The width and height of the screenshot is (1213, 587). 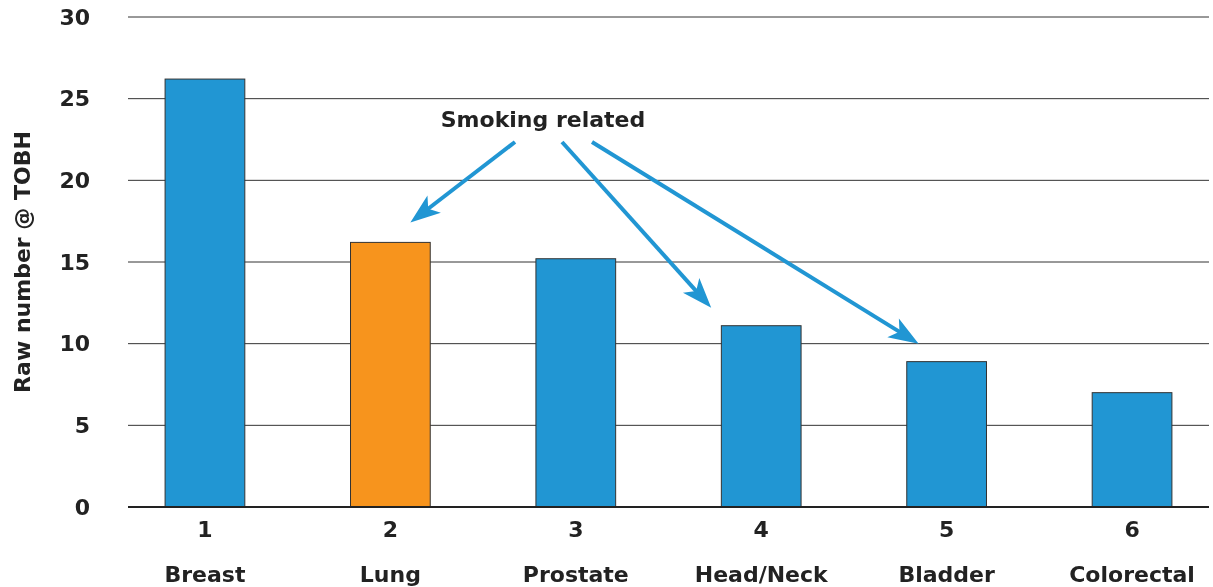 What do you see at coordinates (205, 552) in the screenshot?
I see `x-tick-label: 1 Breast` at bounding box center [205, 552].